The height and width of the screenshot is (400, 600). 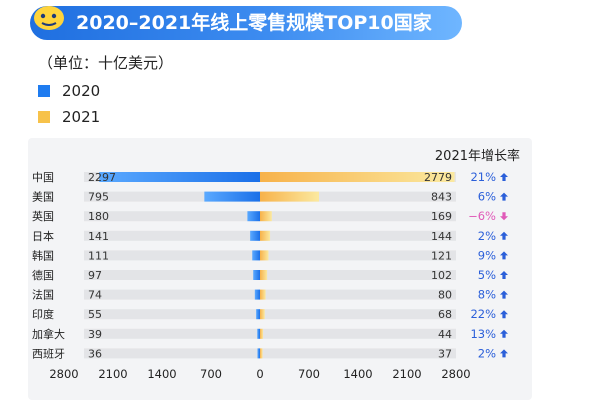 I want to click on legend-label-2020: 2020, so click(x=81, y=91).